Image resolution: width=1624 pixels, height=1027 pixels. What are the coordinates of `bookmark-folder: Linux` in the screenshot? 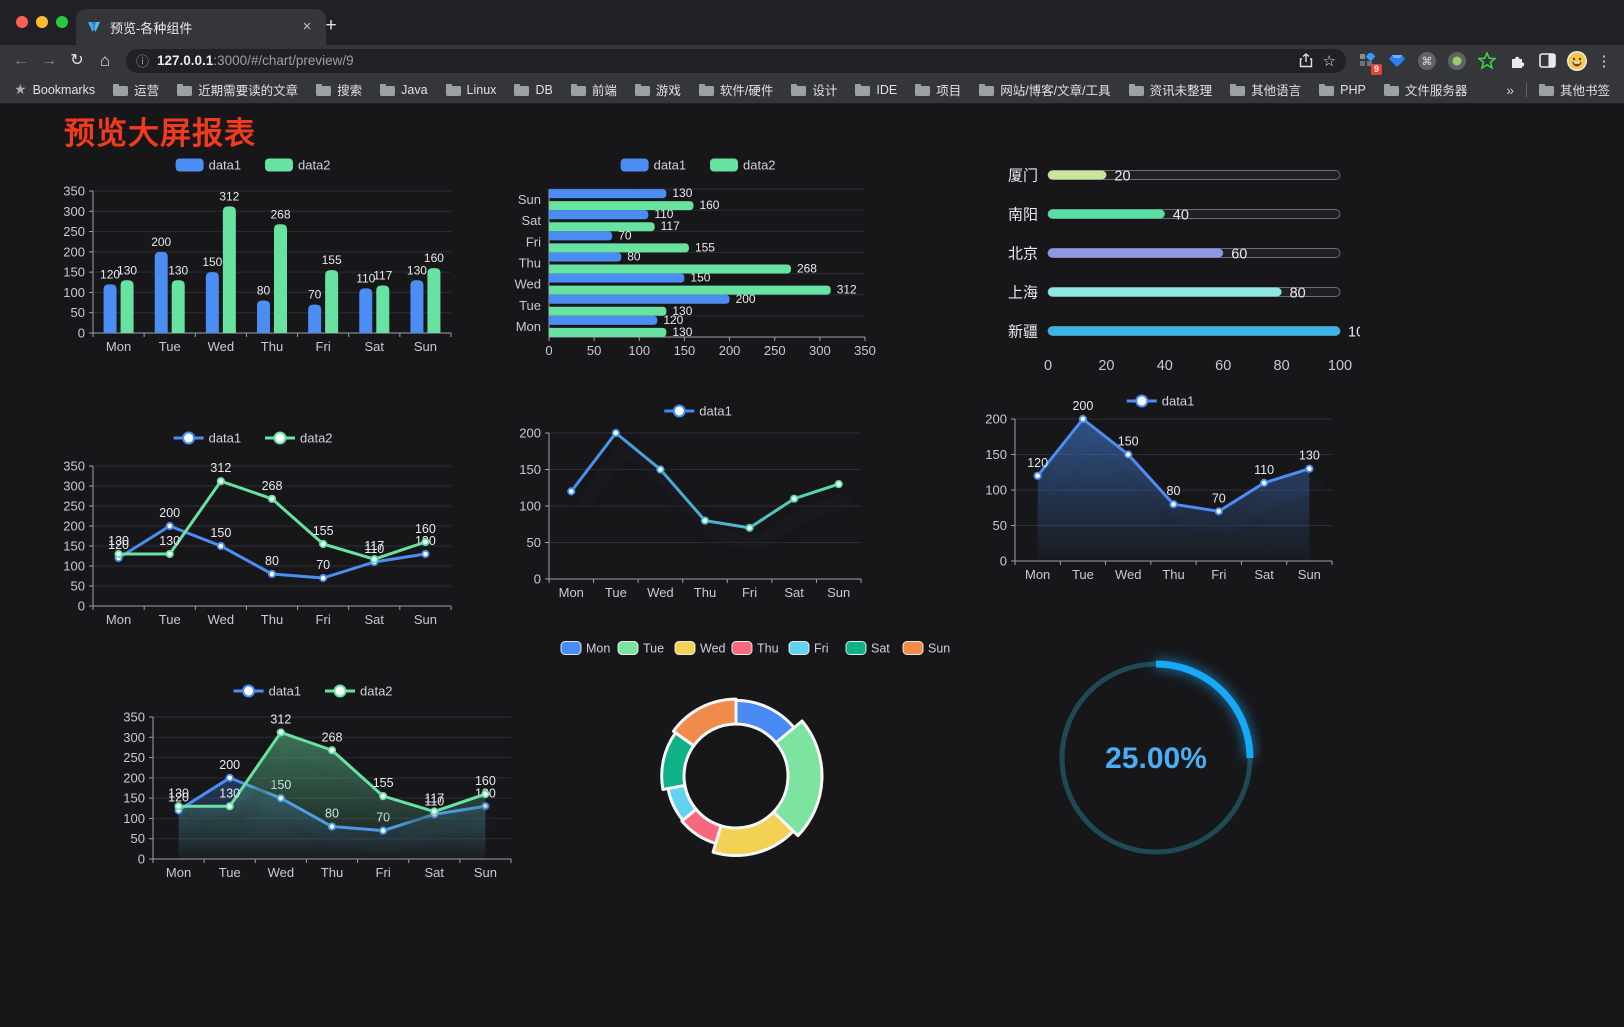 It's located at (470, 90).